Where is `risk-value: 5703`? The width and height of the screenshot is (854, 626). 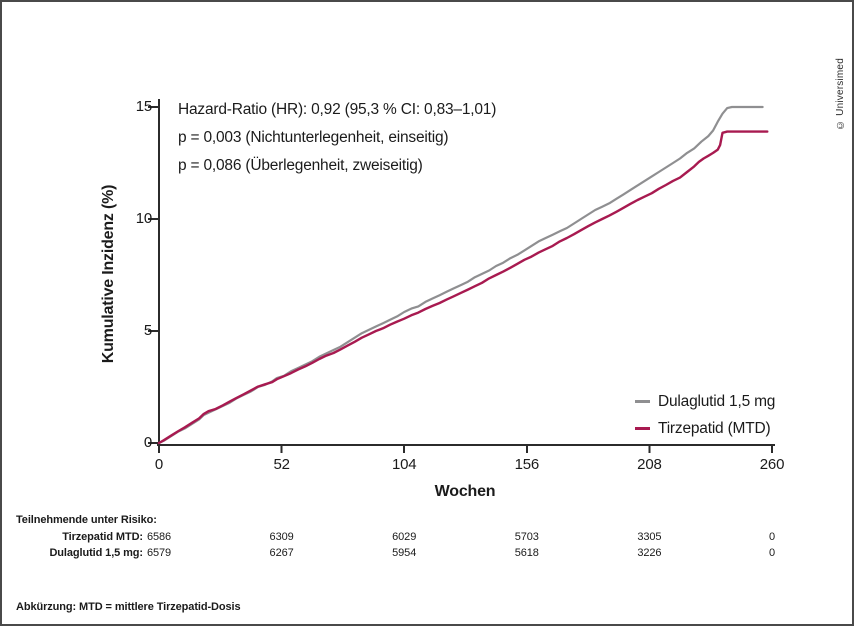 risk-value: 5703 is located at coordinates (526, 537).